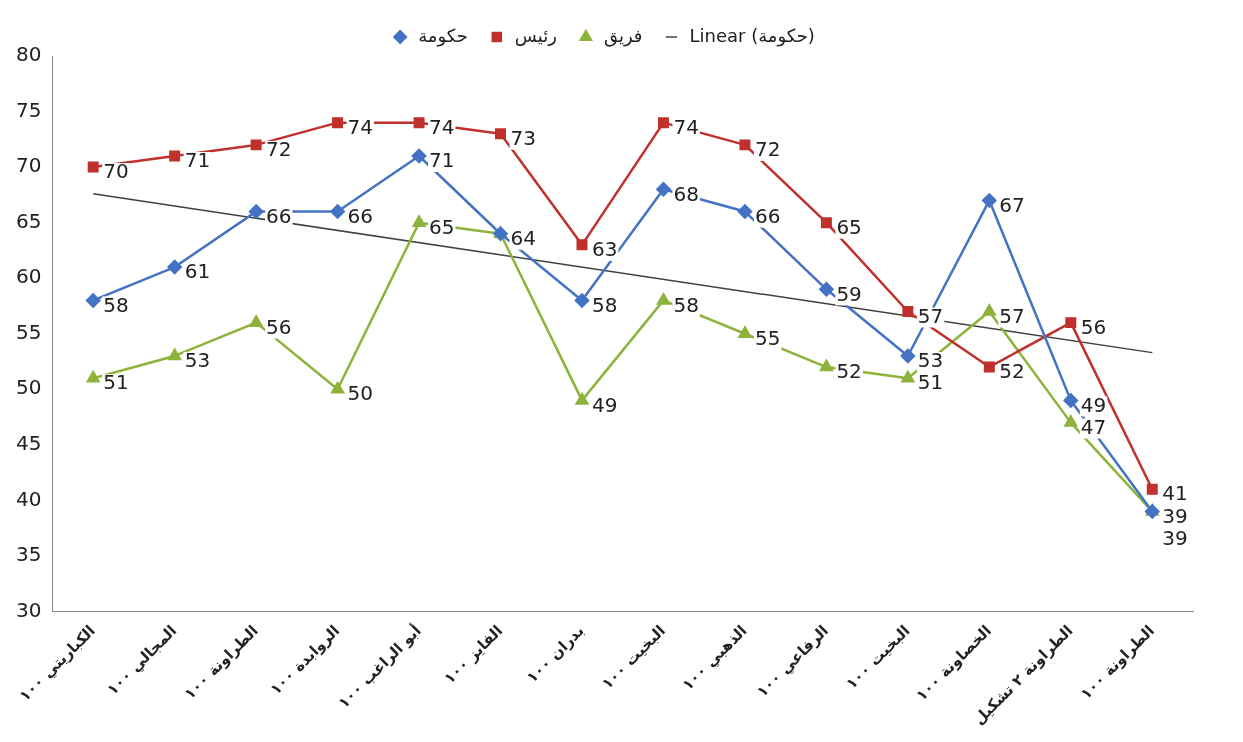 The height and width of the screenshot is (742, 1243). Describe the element at coordinates (752, 35) in the screenshot. I see `legend-label: Linear (حكومة)` at that location.